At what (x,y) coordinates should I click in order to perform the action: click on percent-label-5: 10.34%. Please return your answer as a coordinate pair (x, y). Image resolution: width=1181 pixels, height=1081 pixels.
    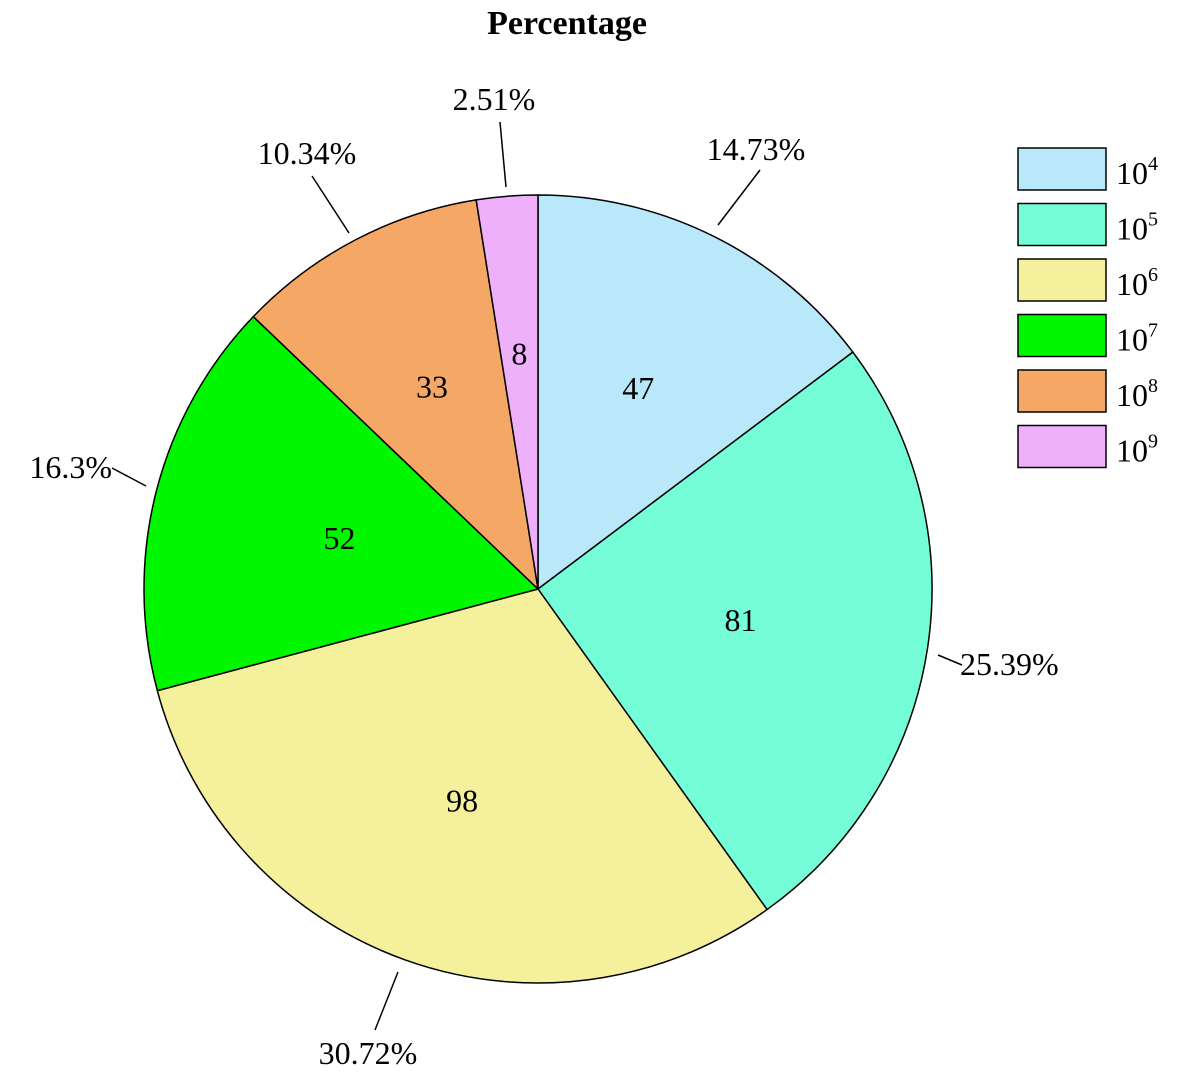
    Looking at the image, I should click on (307, 153).